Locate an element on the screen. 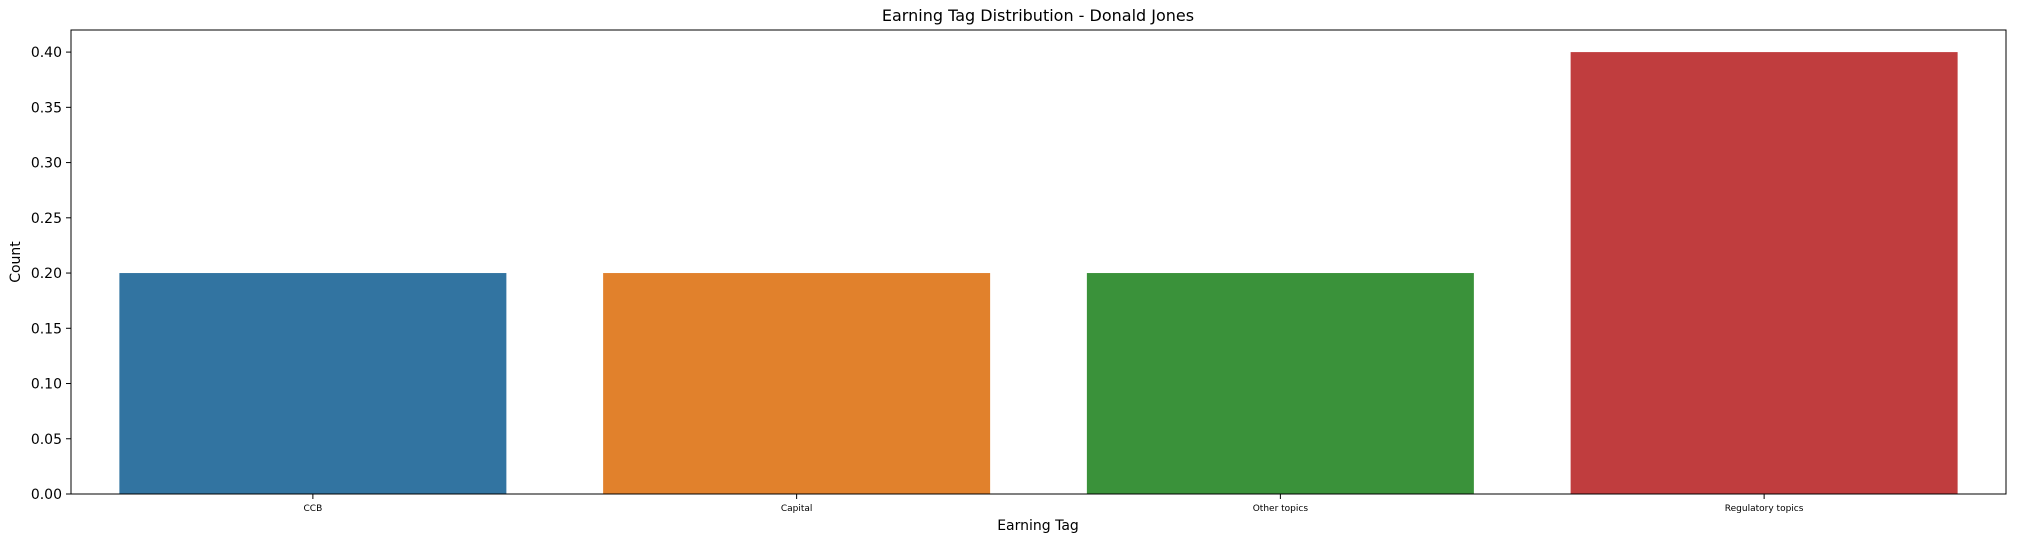 The image size is (2021, 541). y-axis-ticks: 0.00 0.05 0.10 0.15 0.20 0.25 0.30 0.35 0.40 is located at coordinates (51, 274).